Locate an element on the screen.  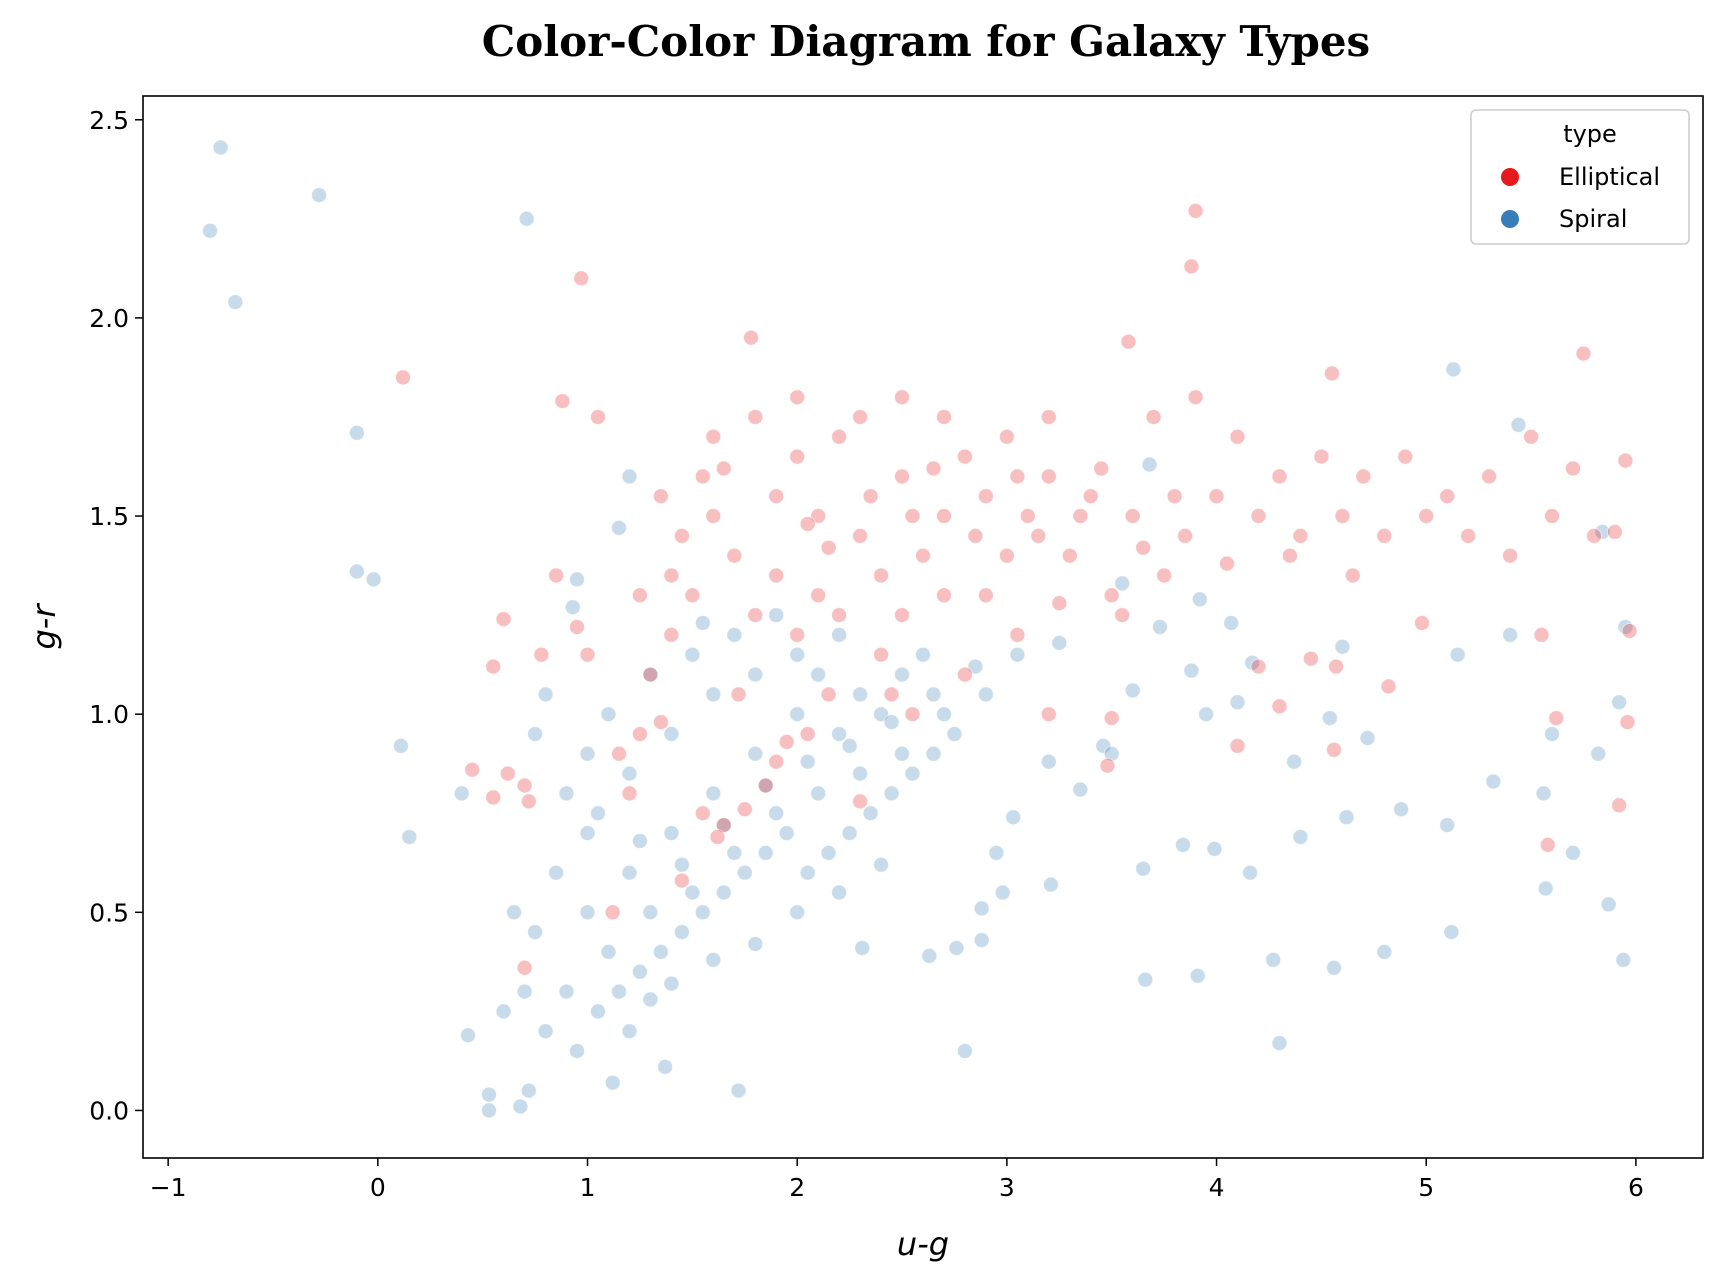
x-tick-label-1: 0 is located at coordinates (378, 1187).